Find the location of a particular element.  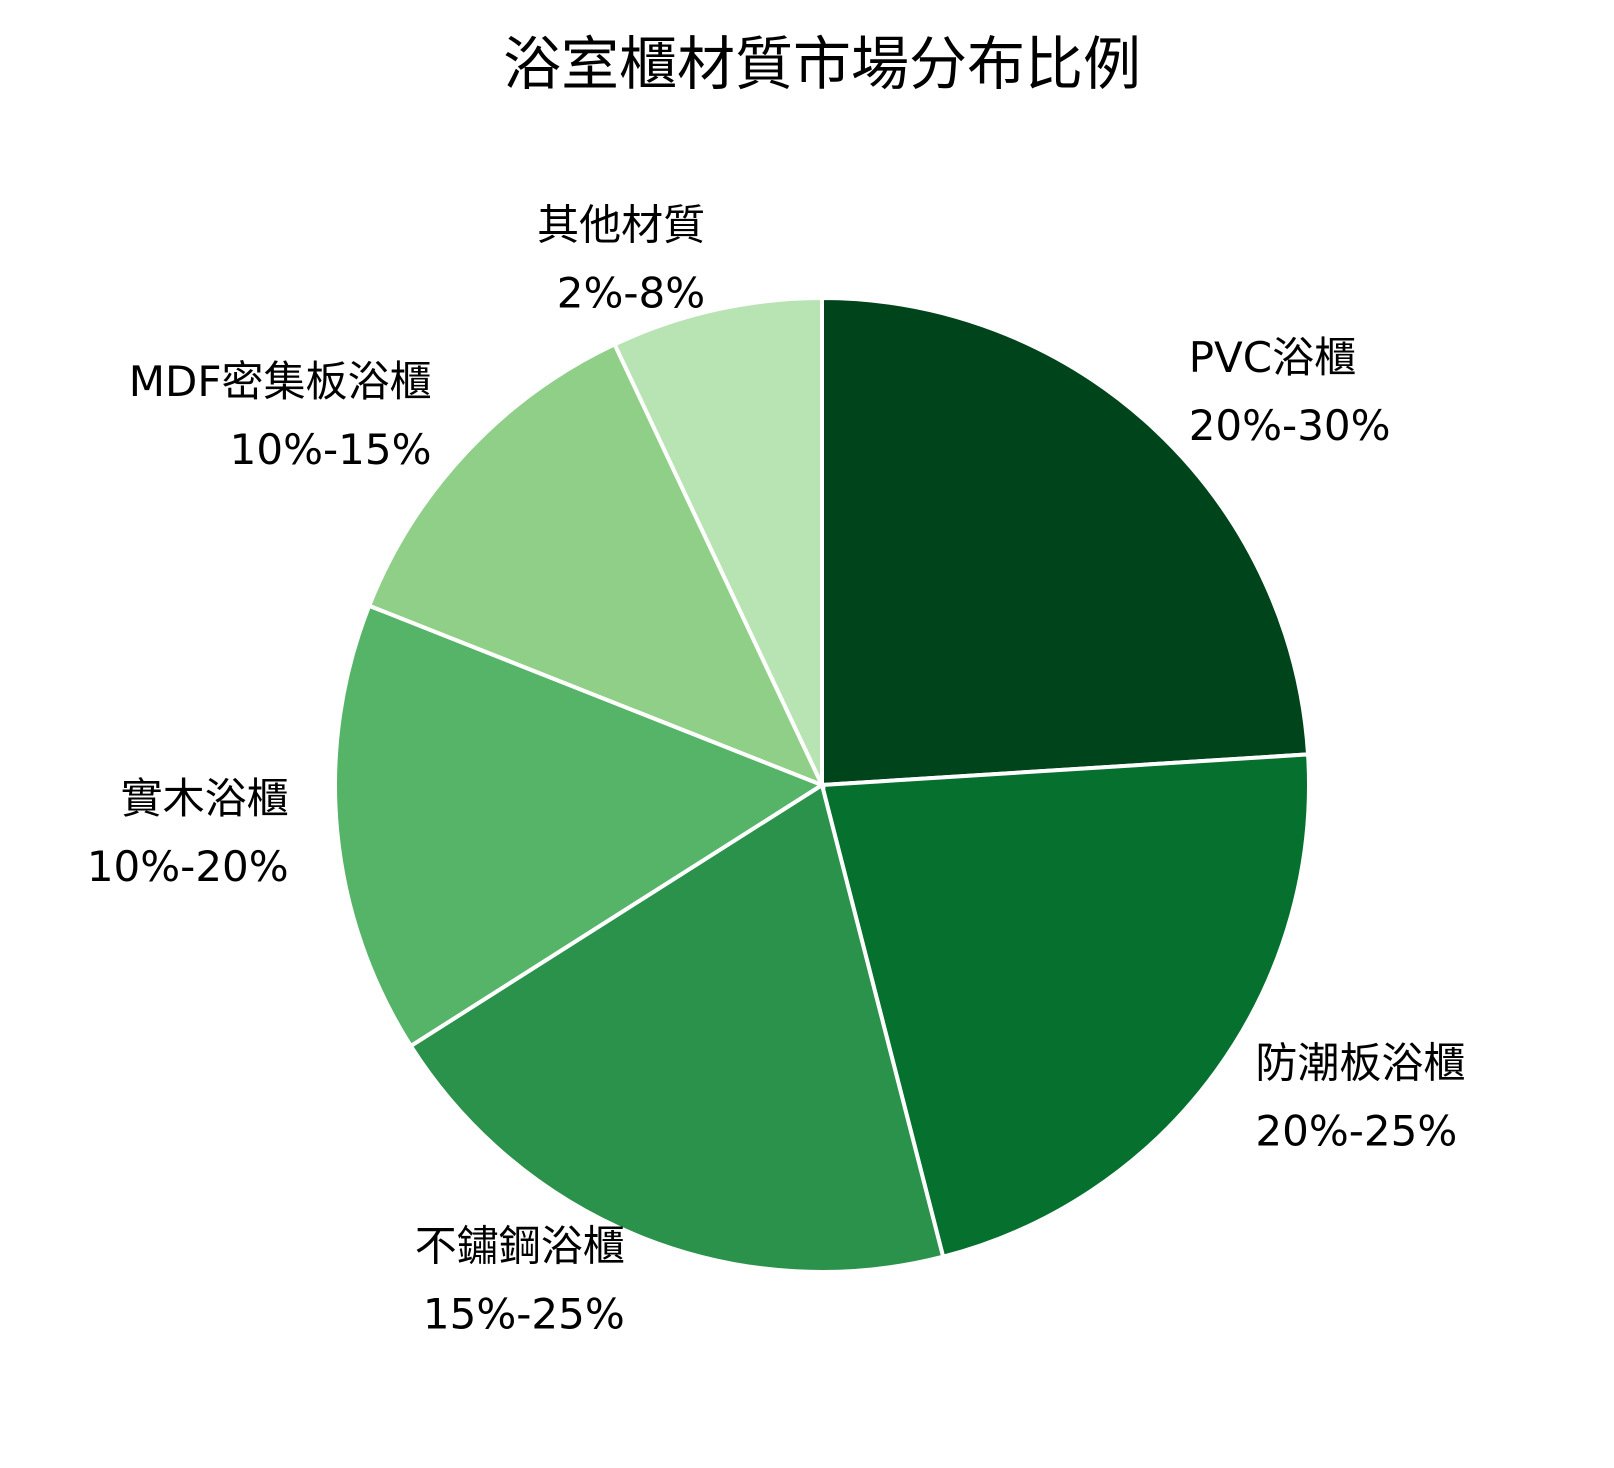

slice-range-label: 15%-25% is located at coordinates (524, 1314).